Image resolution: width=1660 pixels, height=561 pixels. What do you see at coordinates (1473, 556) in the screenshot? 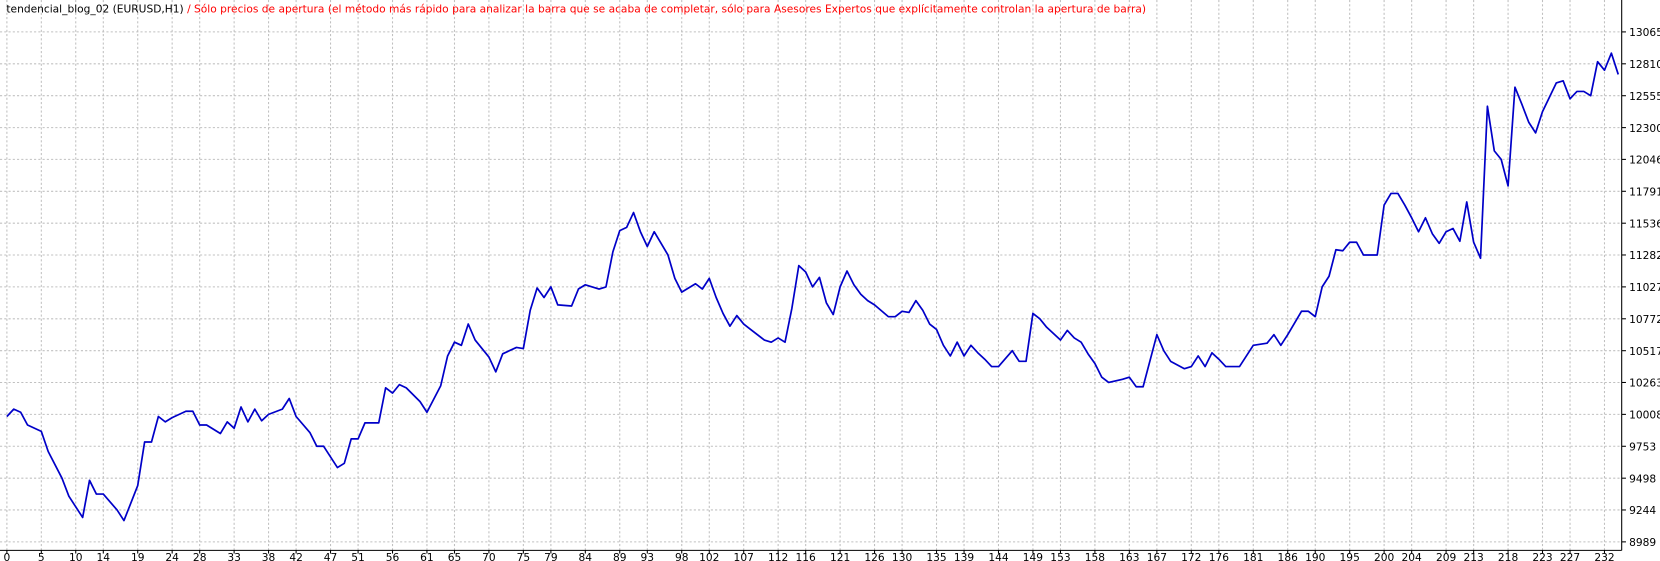
I see `x-tick-label: 213` at bounding box center [1473, 556].